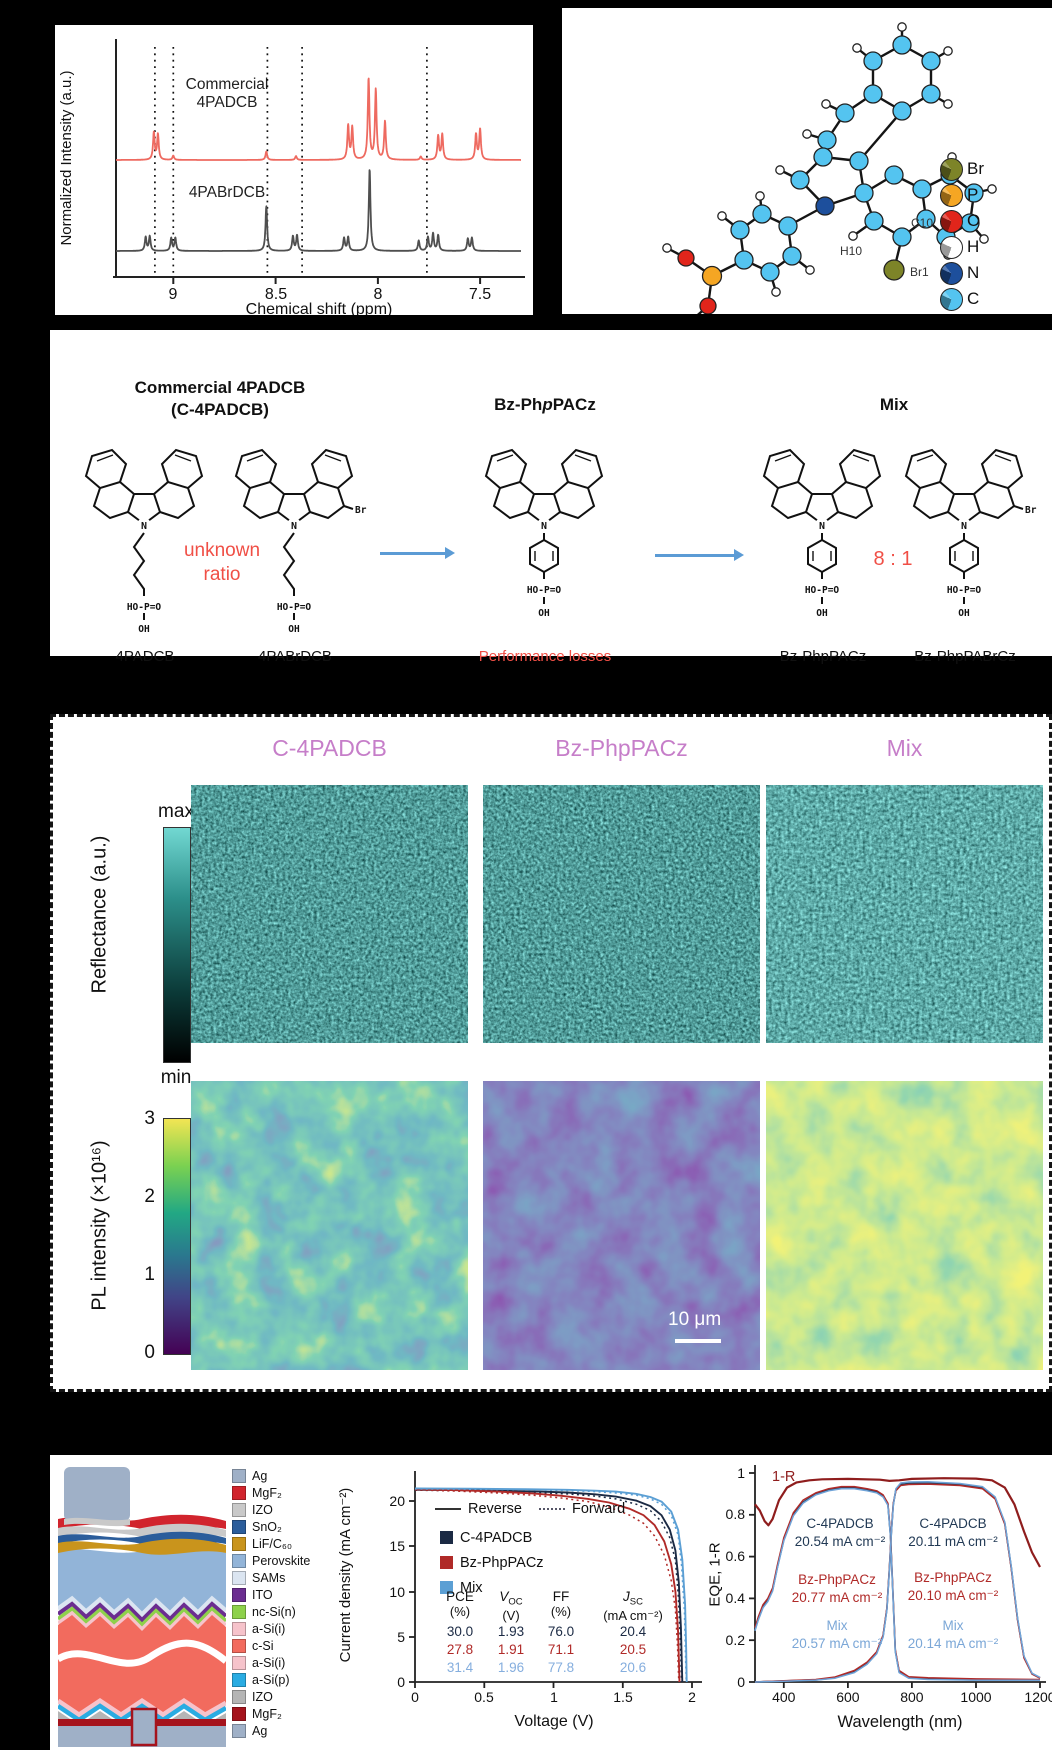 This screenshot has height=1750, width=1052. Describe the element at coordinates (502, 1562) in the screenshot. I see `device-name: Bz-PhpPACz` at that location.